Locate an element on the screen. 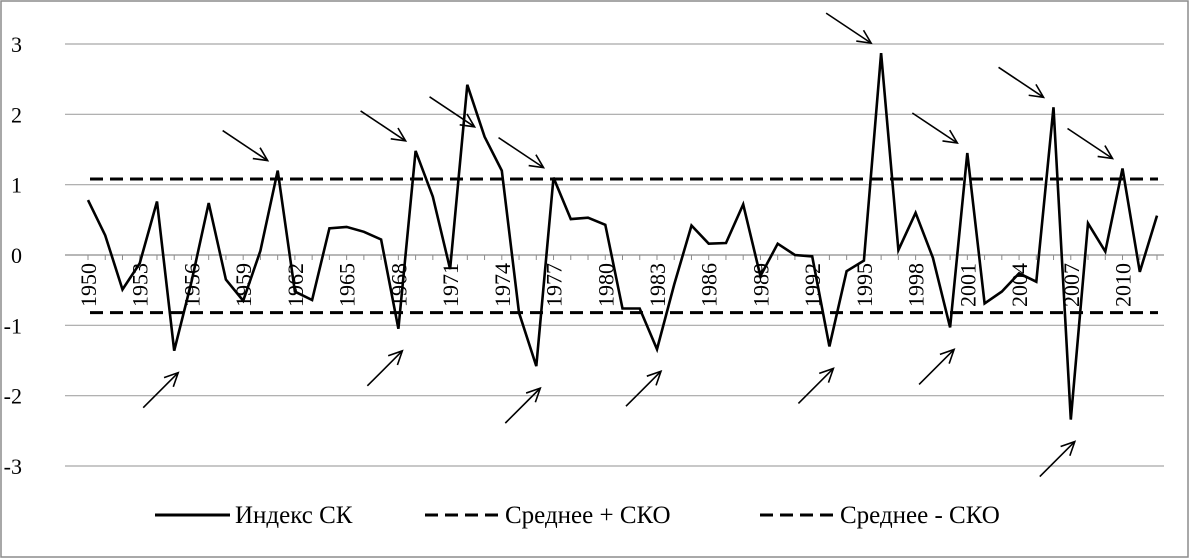  x-tick-label: 1995 is located at coordinates (864, 285).